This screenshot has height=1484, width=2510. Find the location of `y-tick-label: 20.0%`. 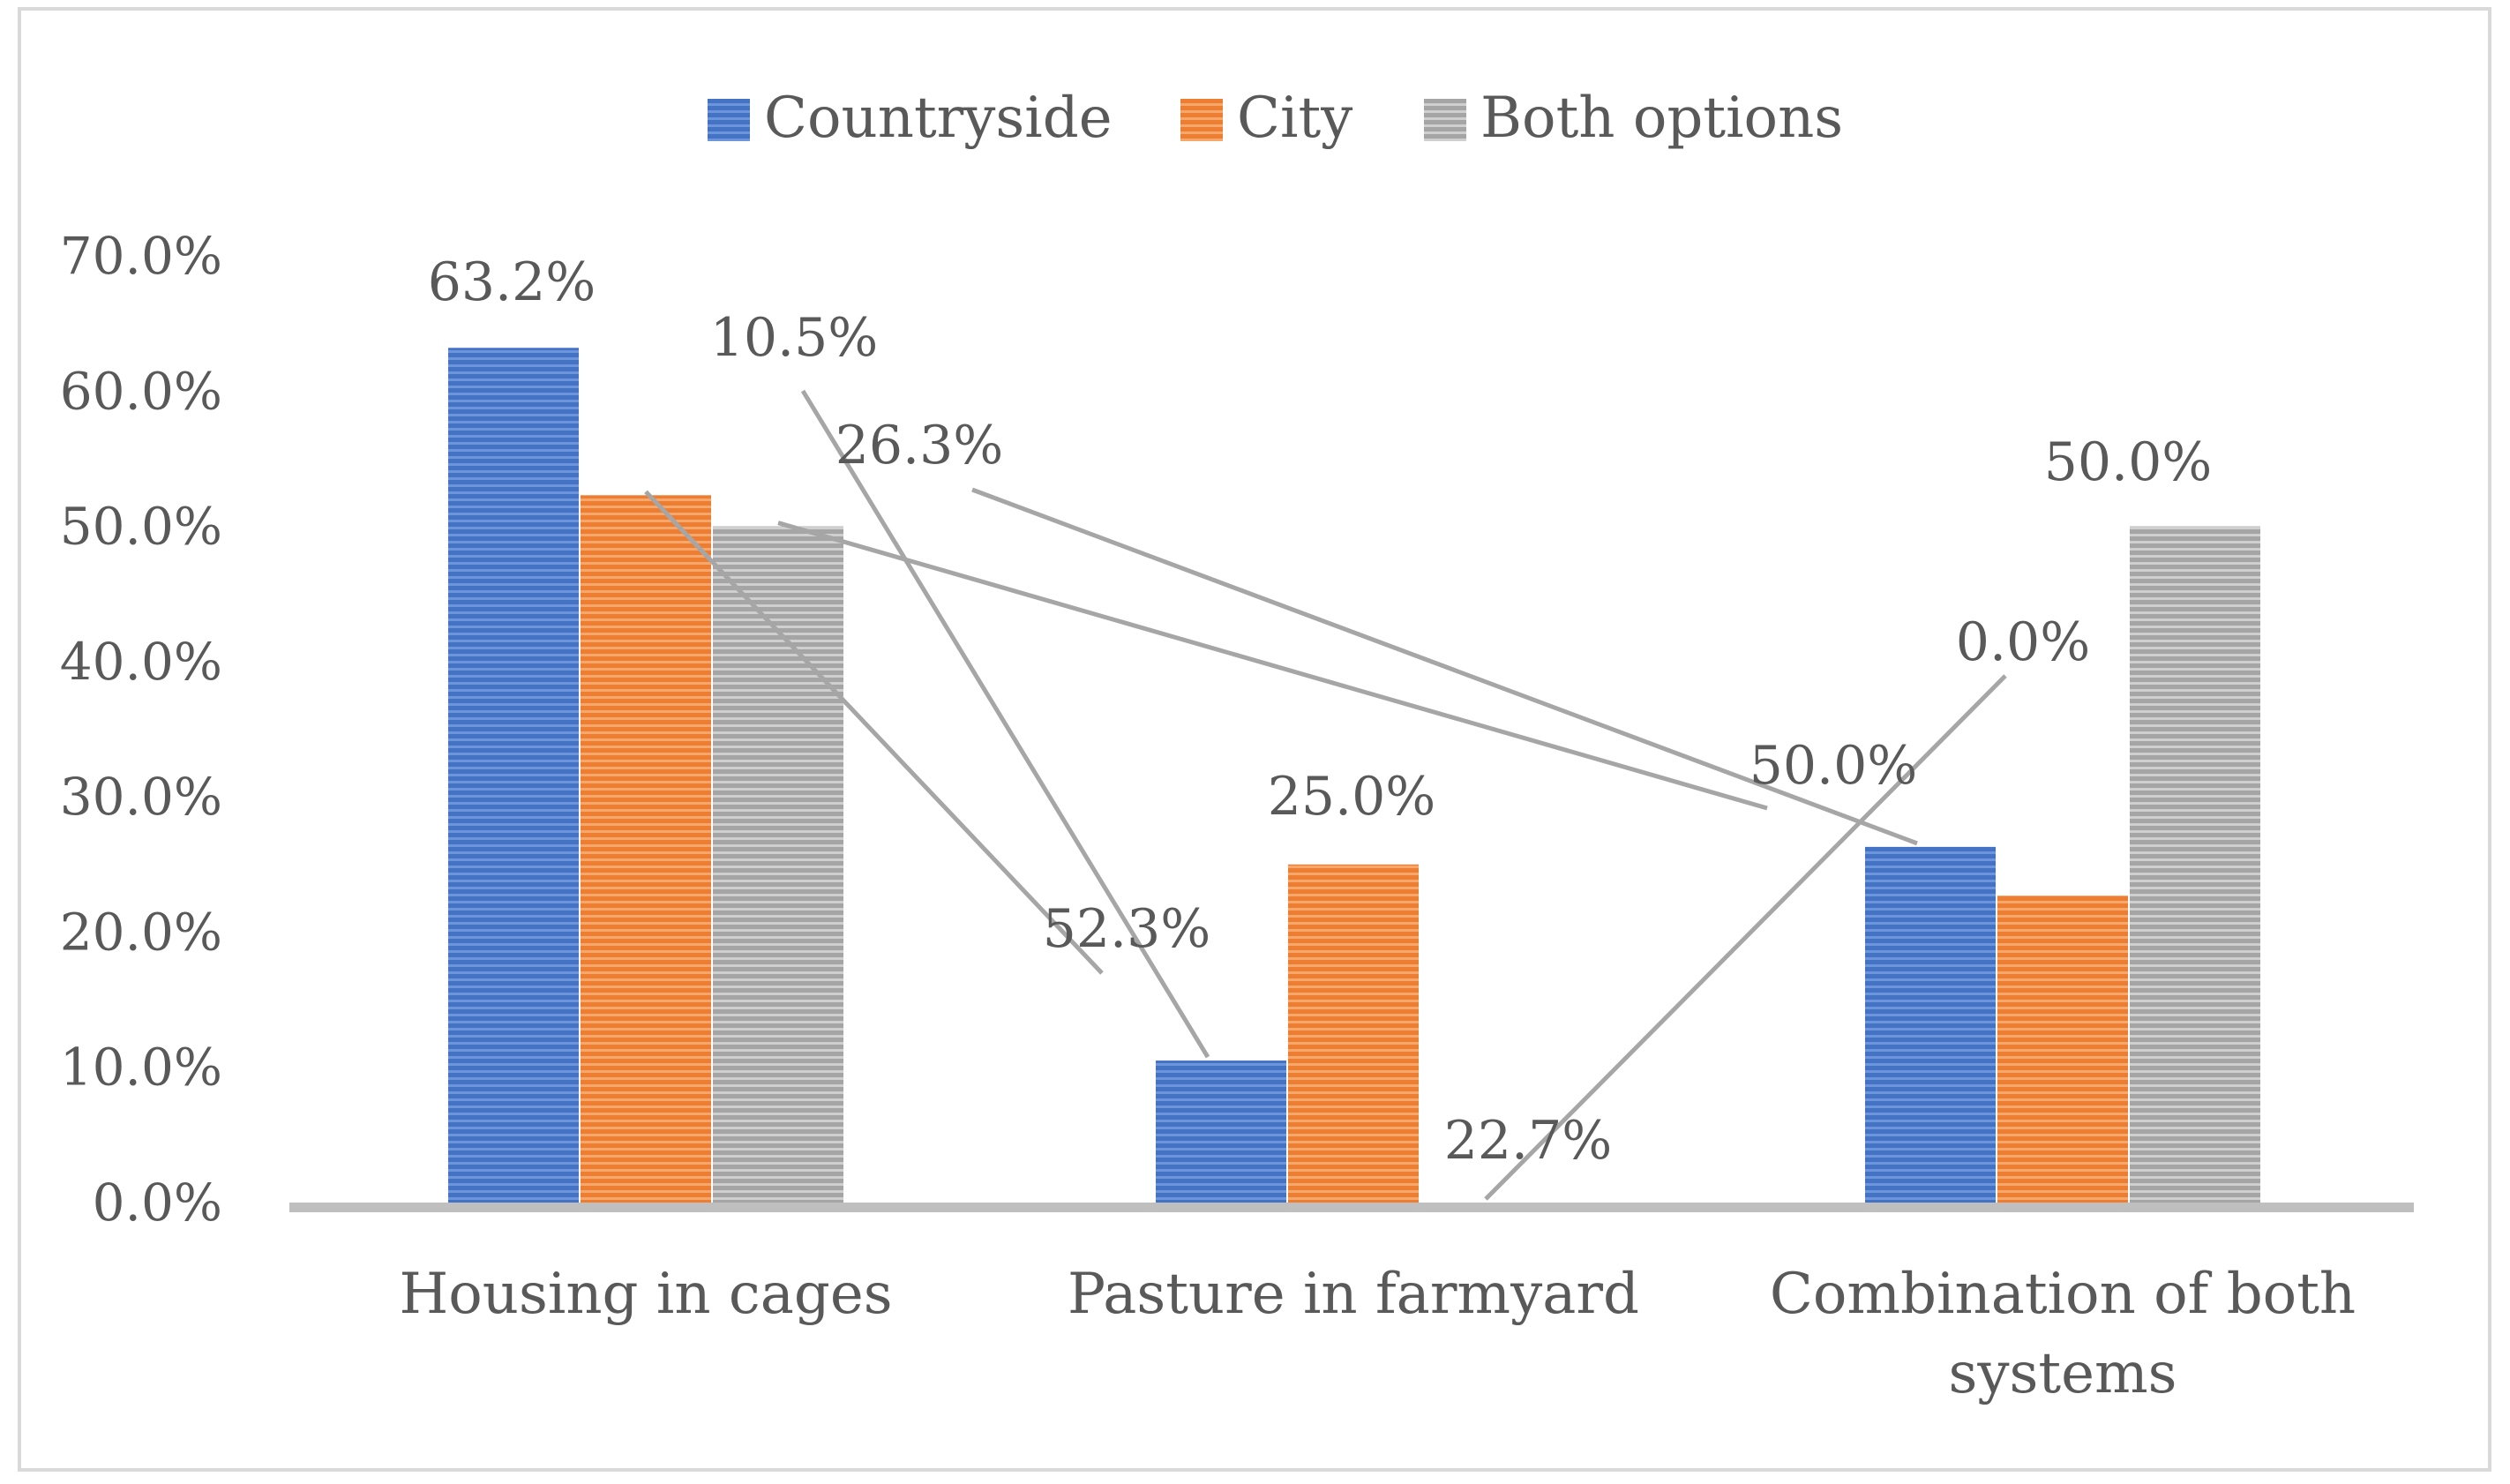

y-tick-label: 20.0% is located at coordinates (141, 932).